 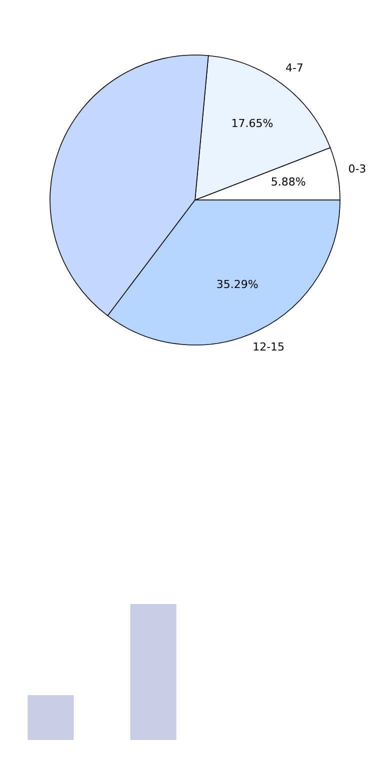 I want to click on data-label: 5.88%, so click(x=288, y=182).